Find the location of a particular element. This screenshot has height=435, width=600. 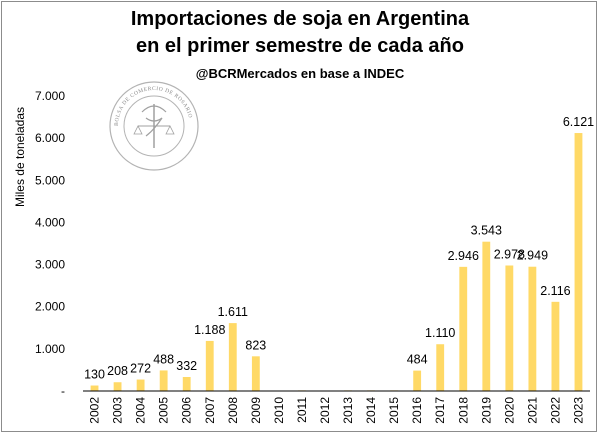

y-tick-label: 2.000 is located at coordinates (50, 307).